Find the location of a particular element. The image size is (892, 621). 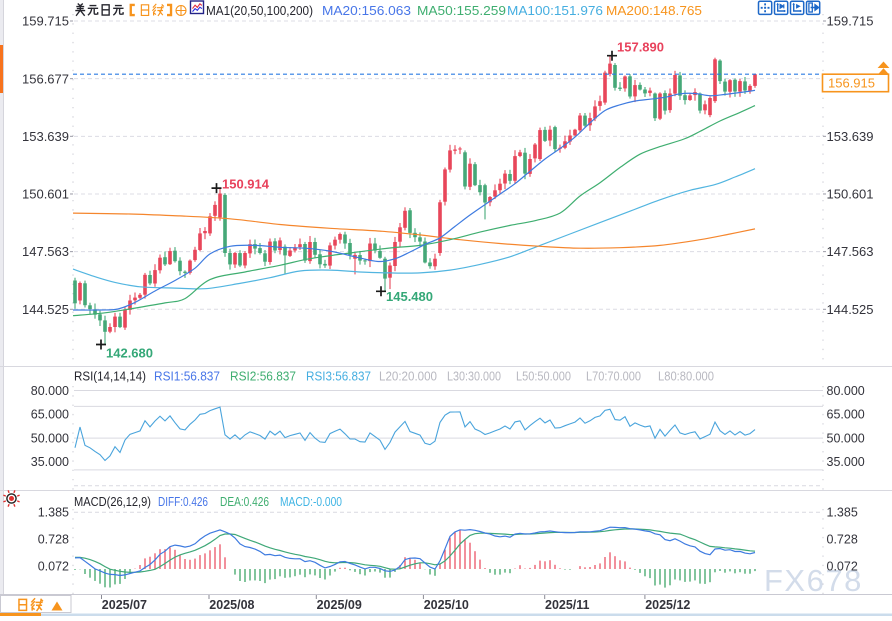

svg-text: DEA:0.426 is located at coordinates (244, 502).